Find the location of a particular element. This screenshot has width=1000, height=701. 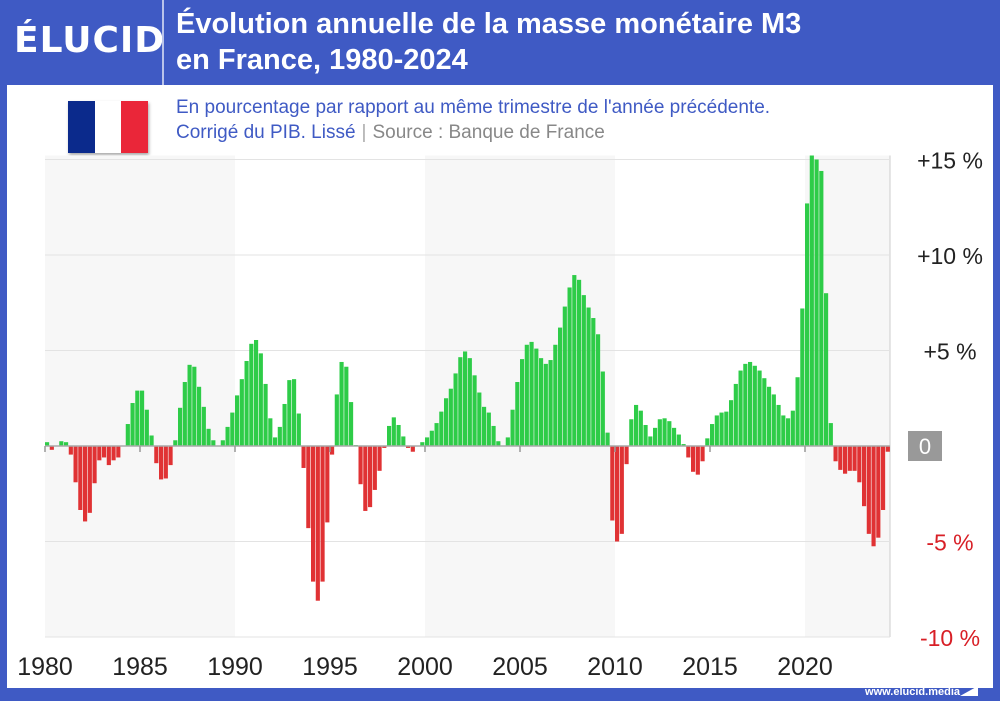

elucid-logo: ÉLUCID is located at coordinates (90, 40).